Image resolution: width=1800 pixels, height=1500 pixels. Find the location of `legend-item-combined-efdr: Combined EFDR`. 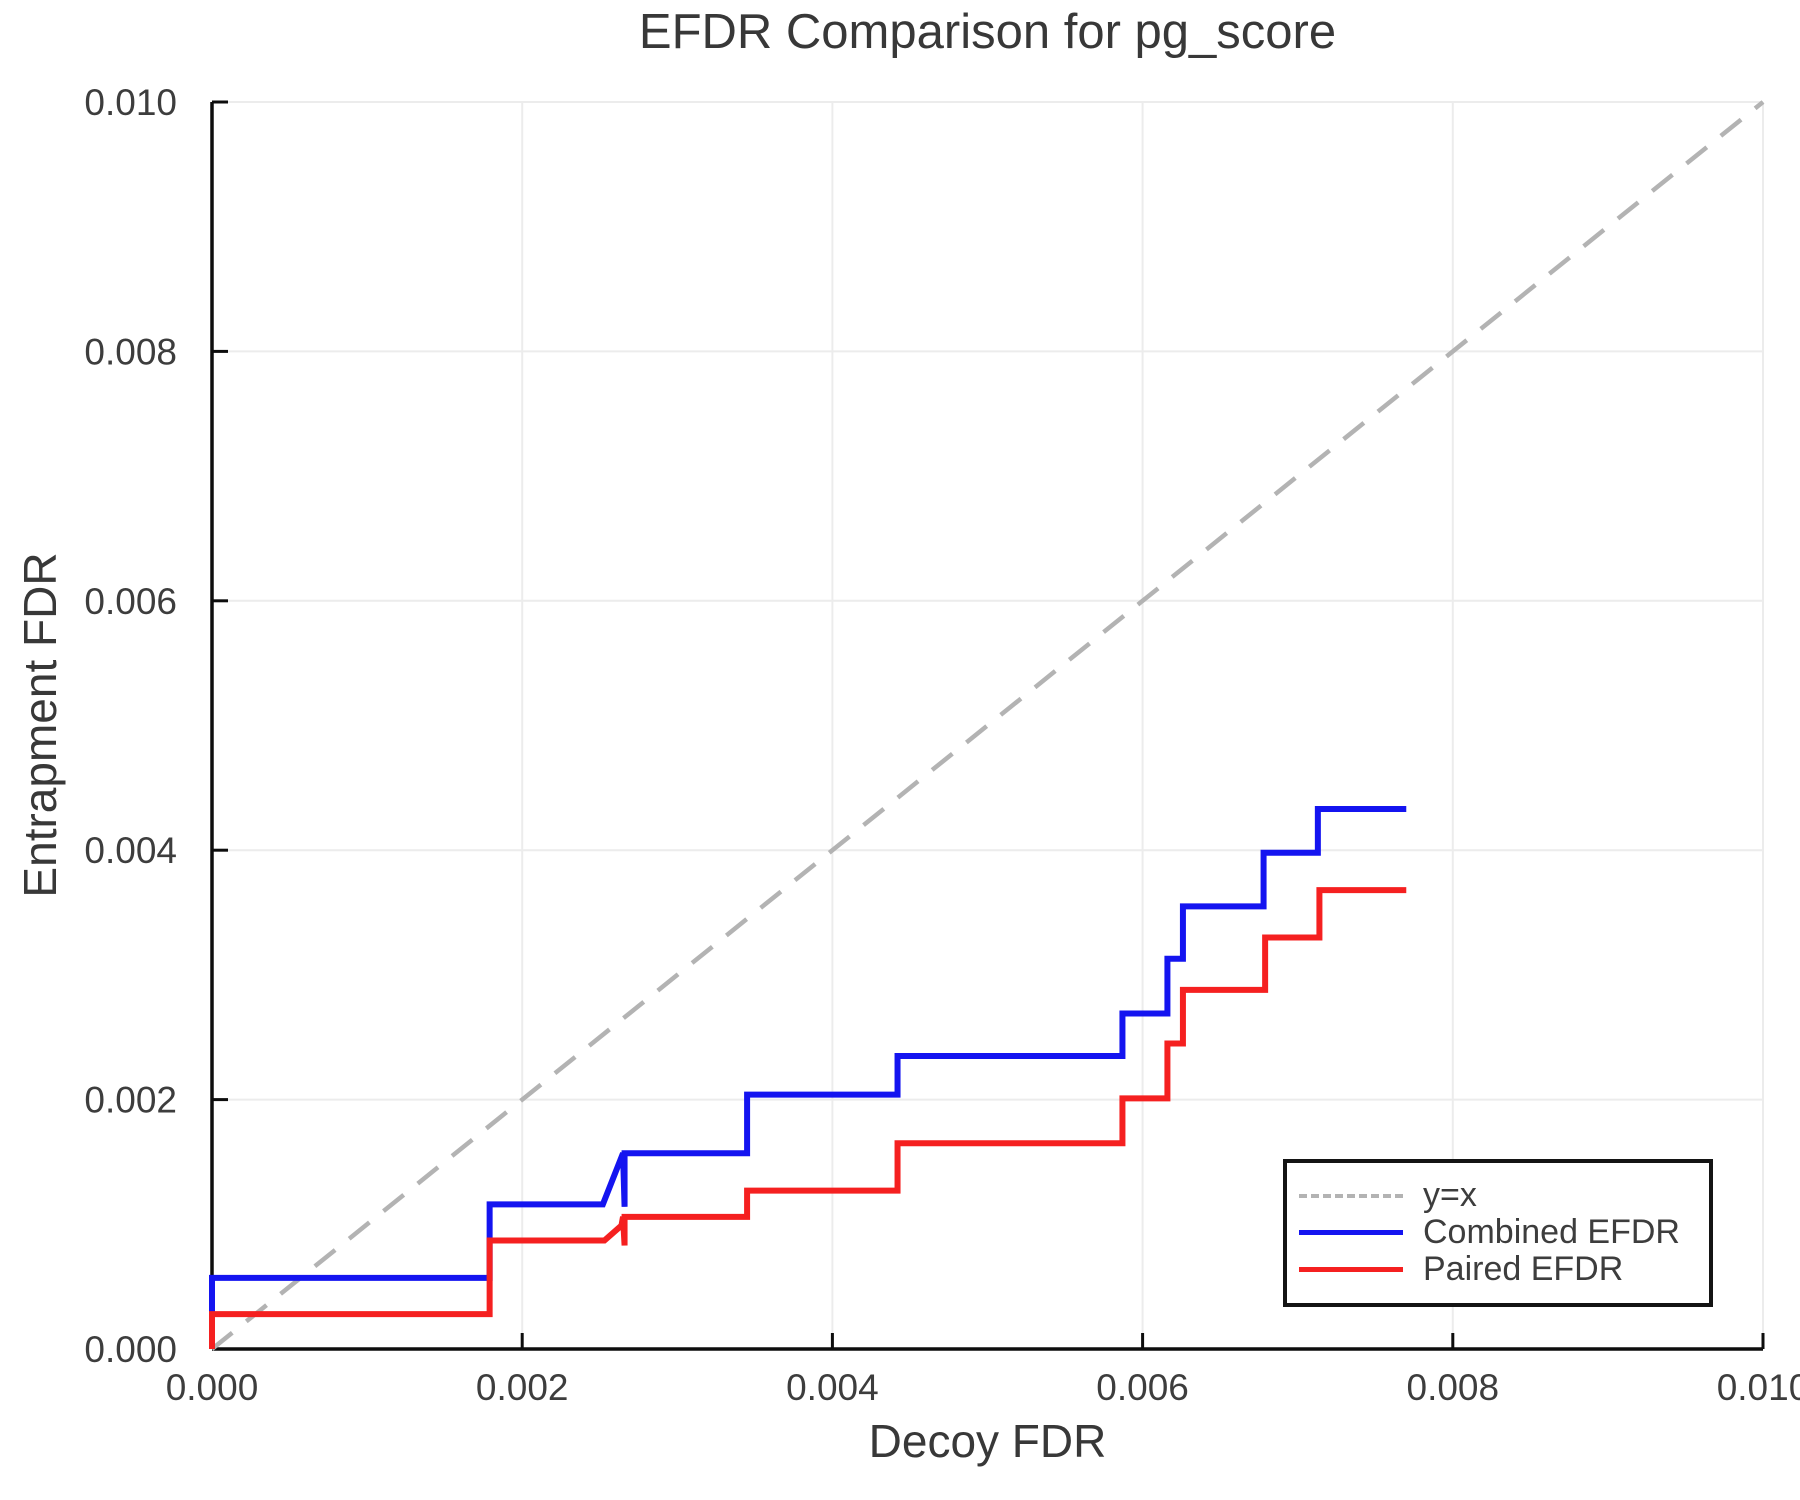

legend-item-combined-efdr: Combined EFDR is located at coordinates (1504, 1232).